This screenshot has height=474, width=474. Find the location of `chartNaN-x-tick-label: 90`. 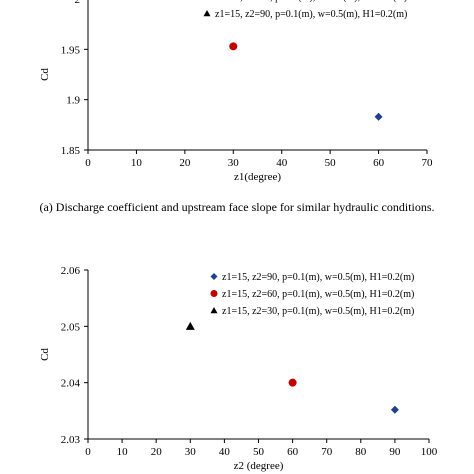

chartNaN-x-tick-label: 90 is located at coordinates (395, 452).